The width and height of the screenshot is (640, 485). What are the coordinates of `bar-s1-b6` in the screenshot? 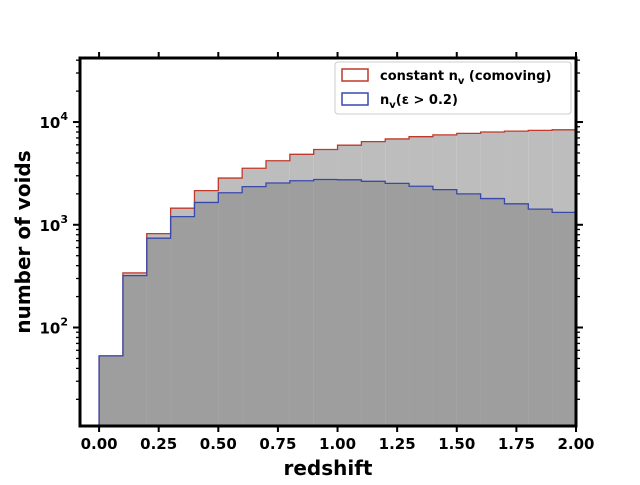 It's located at (254, 306).